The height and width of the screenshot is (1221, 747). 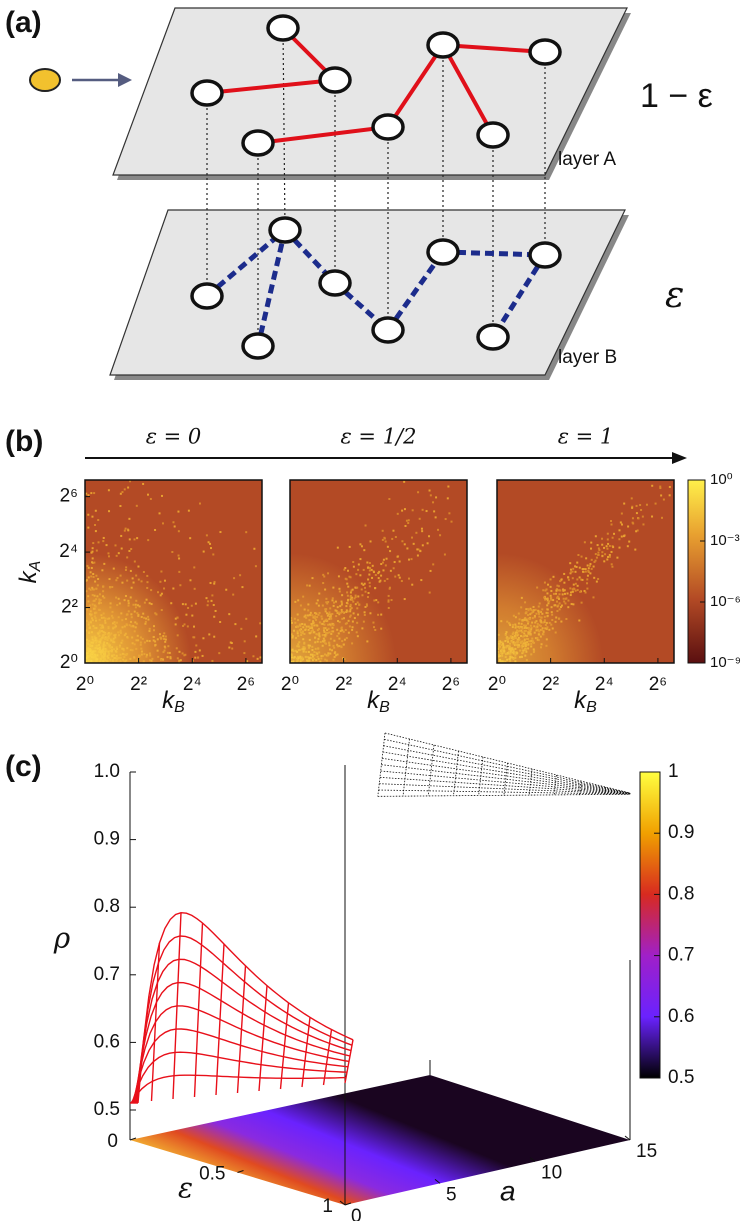 What do you see at coordinates (69, 496) in the screenshot?
I see `y-tick-label: 2⁶` at bounding box center [69, 496].